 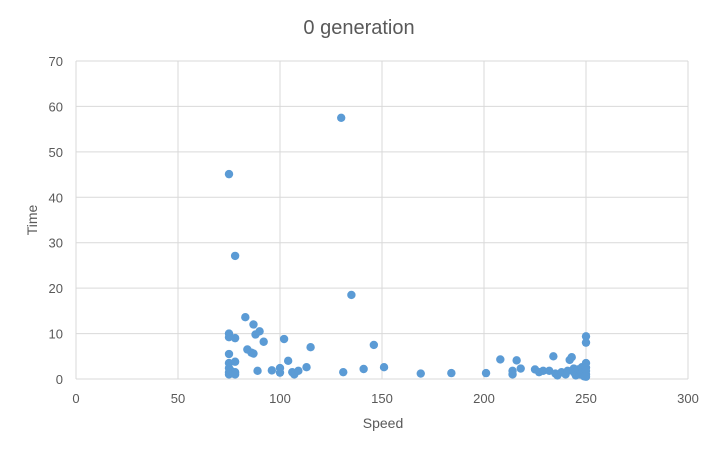 What do you see at coordinates (178, 398) in the screenshot?
I see `x-tick-label: 50` at bounding box center [178, 398].